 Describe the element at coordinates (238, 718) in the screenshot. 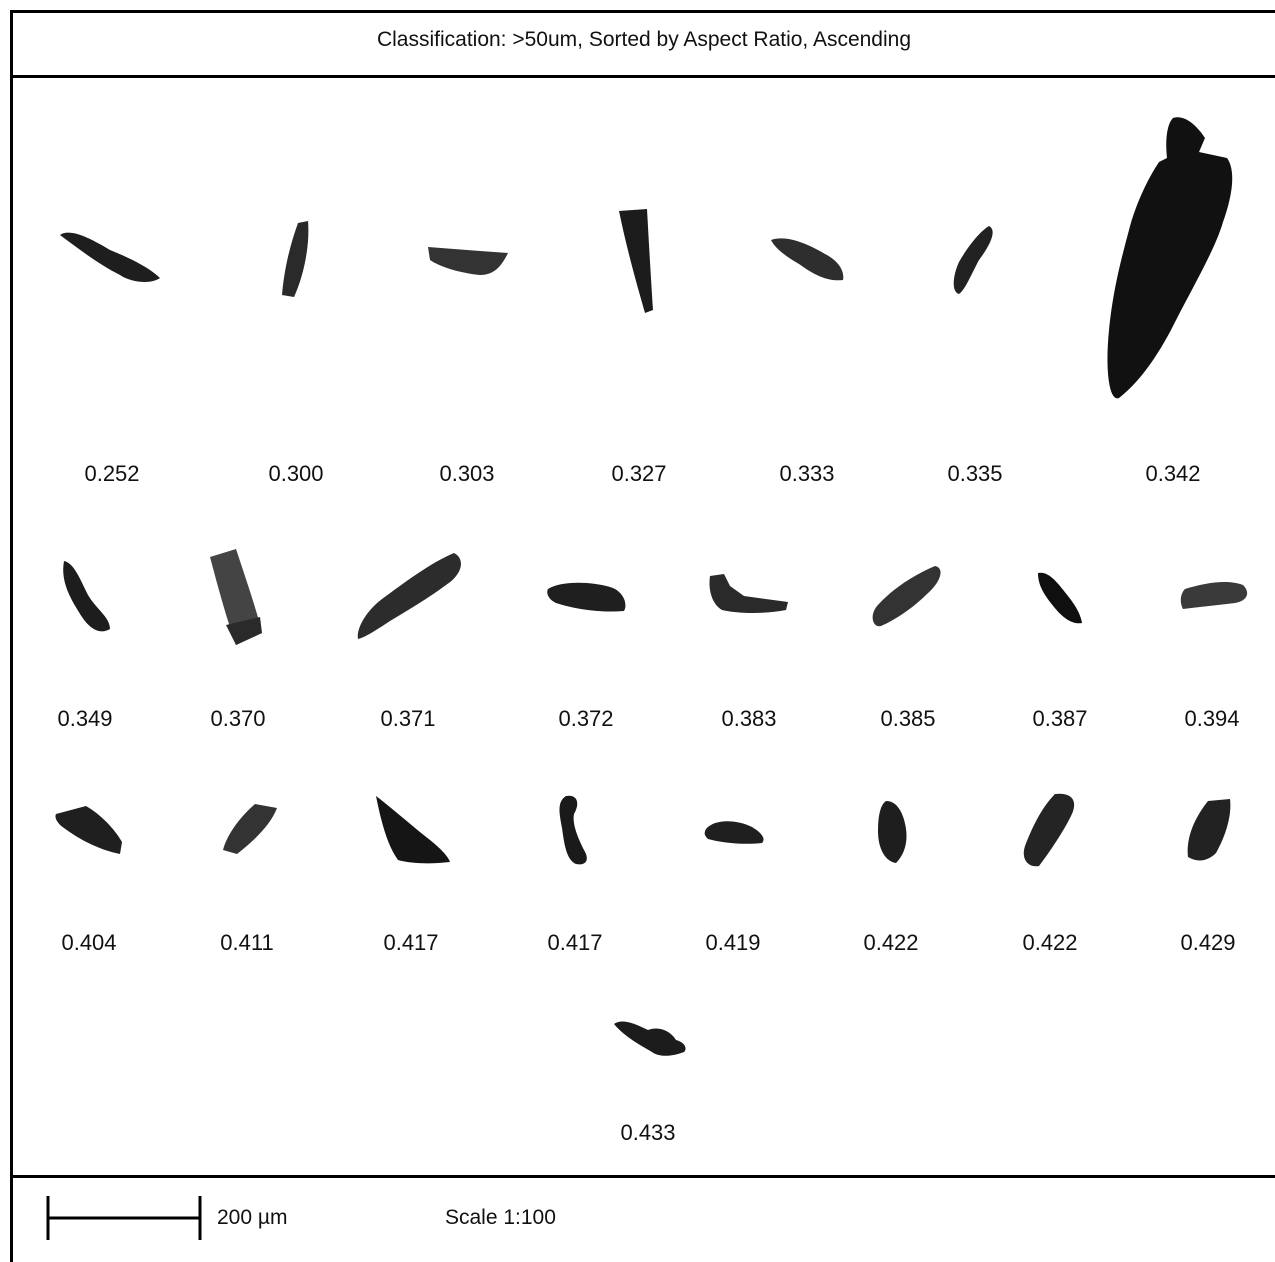

I see `aspect-ratio-label: 0.370` at that location.